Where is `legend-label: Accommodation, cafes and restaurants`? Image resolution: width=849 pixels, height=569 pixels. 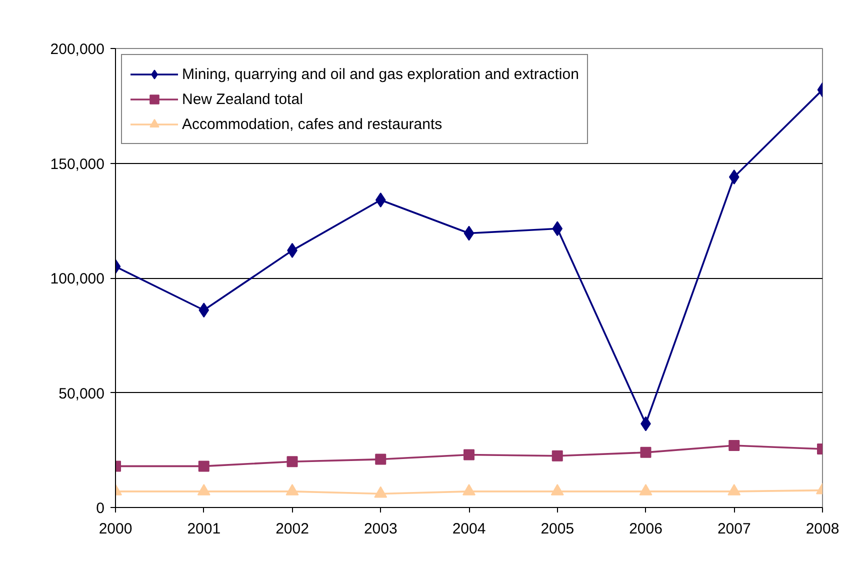
legend-label: Accommodation, cafes and restaurants is located at coordinates (312, 124).